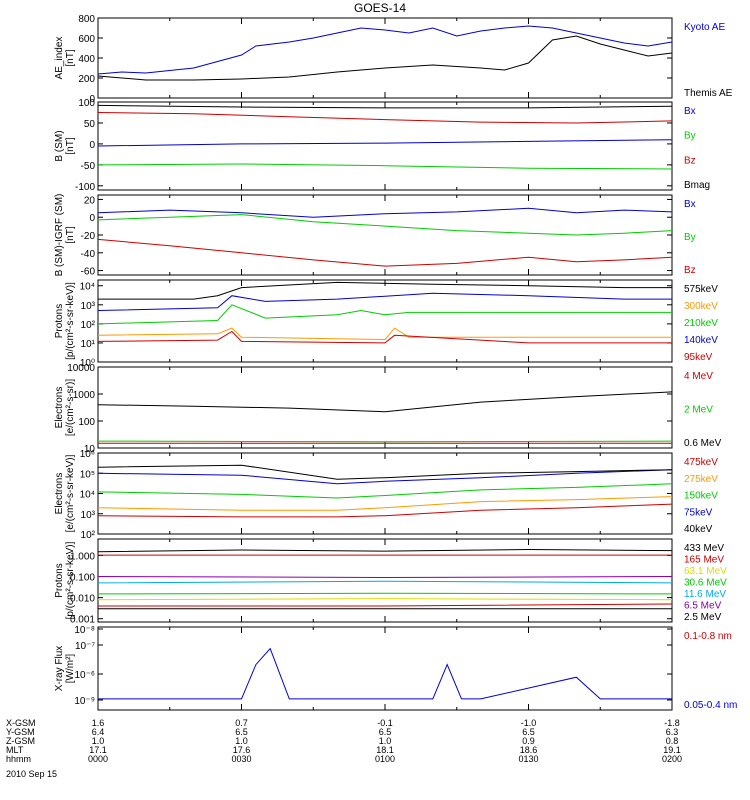 The image size is (750, 800). What do you see at coordinates (87, 363) in the screenshot?
I see `y-tick-label: 10⁰` at bounding box center [87, 363].